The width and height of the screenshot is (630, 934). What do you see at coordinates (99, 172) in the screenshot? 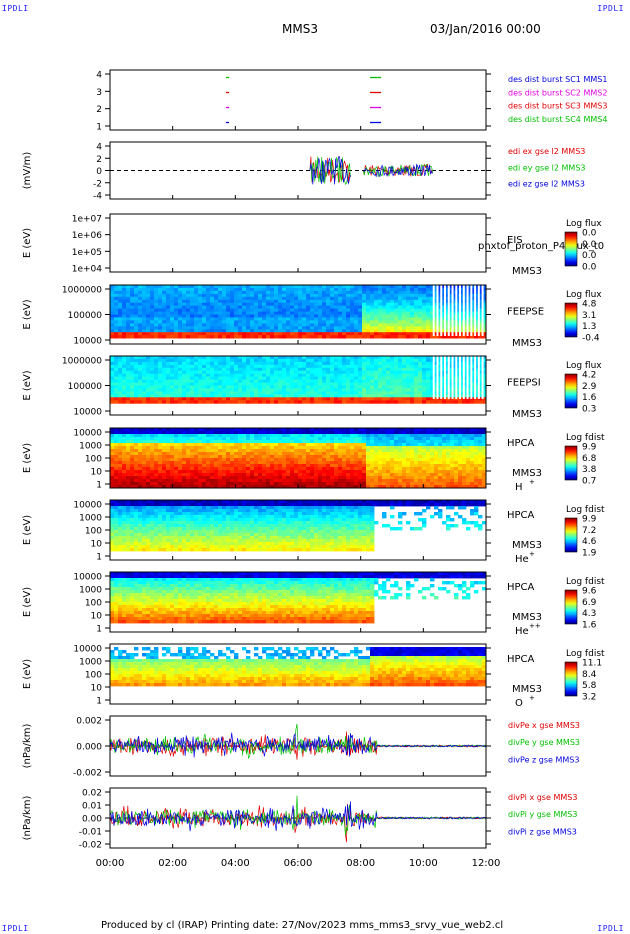
I see `ytick-label-edi-2: 0` at bounding box center [99, 172].